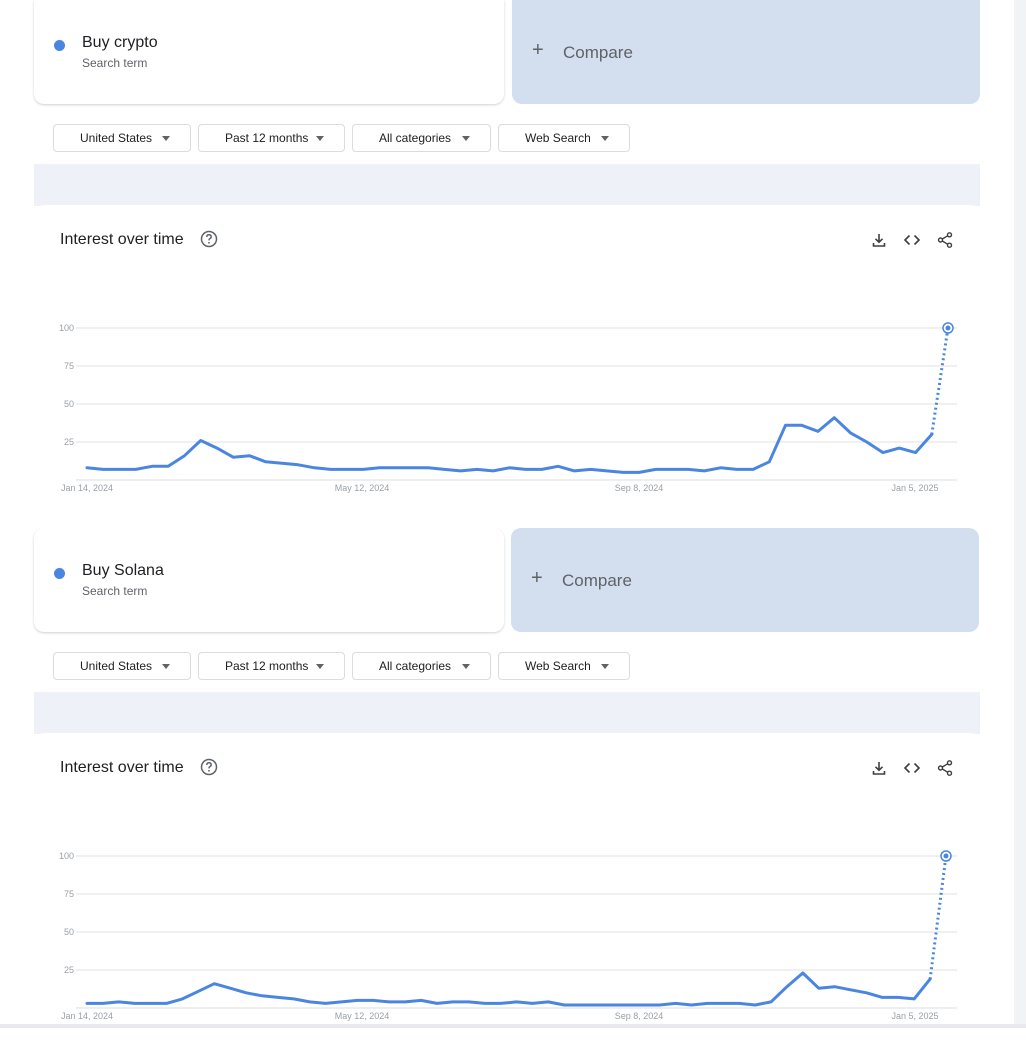 Image resolution: width=1026 pixels, height=1042 pixels. Describe the element at coordinates (513, 1026) in the screenshot. I see `horizontal-scrollbar` at that location.